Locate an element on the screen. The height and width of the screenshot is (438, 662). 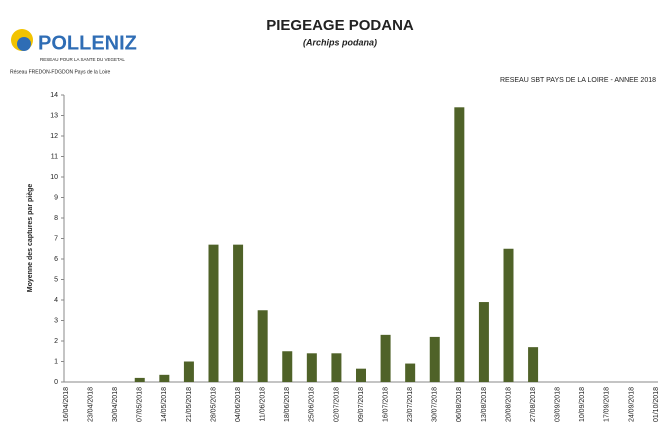
x-tick-label: 11/06/2018 is located at coordinates (263, 404).